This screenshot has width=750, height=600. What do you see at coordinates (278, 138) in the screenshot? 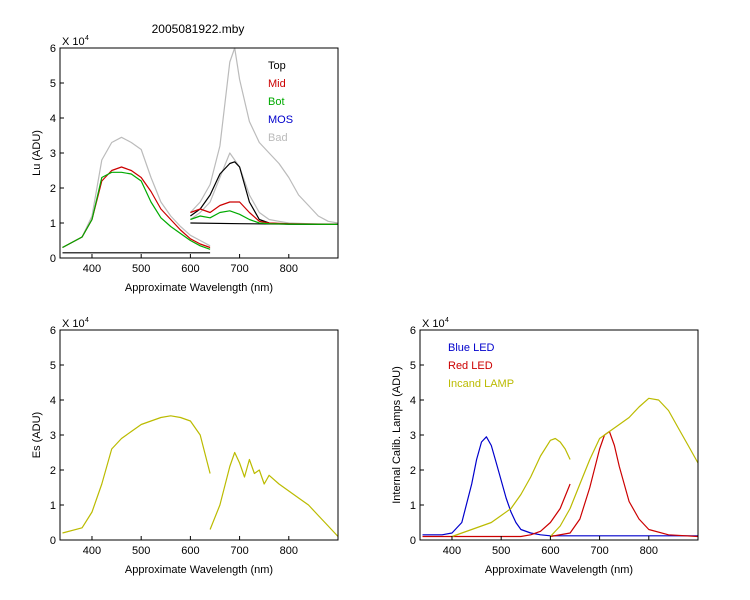
I see `legend-item: Bad` at bounding box center [278, 138].